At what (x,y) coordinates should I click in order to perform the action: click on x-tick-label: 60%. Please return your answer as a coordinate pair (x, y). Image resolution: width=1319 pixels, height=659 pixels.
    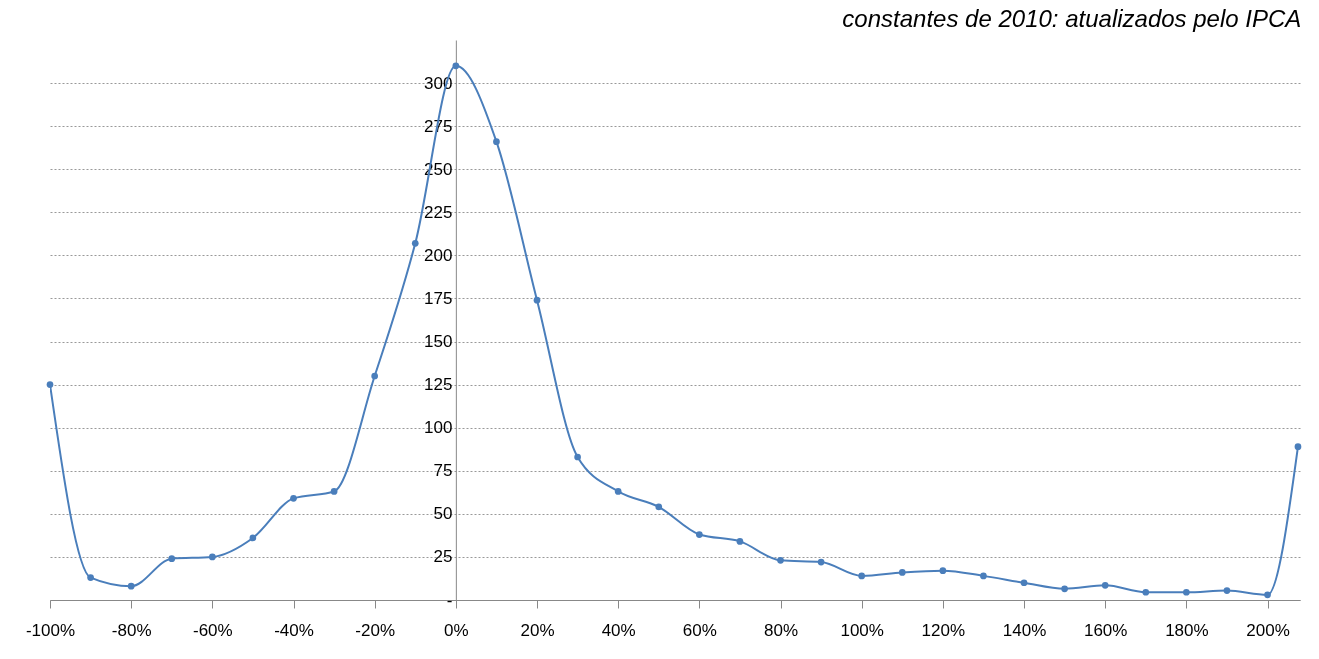
    Looking at the image, I should click on (699, 630).